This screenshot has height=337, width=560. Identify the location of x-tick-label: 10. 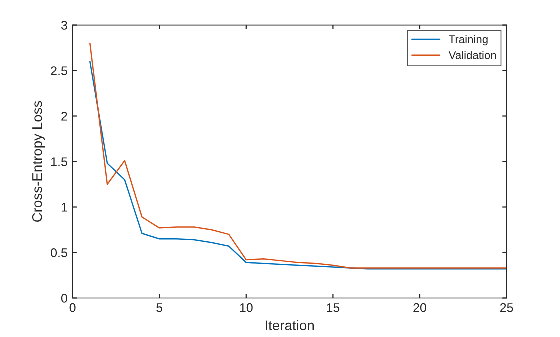
(246, 307).